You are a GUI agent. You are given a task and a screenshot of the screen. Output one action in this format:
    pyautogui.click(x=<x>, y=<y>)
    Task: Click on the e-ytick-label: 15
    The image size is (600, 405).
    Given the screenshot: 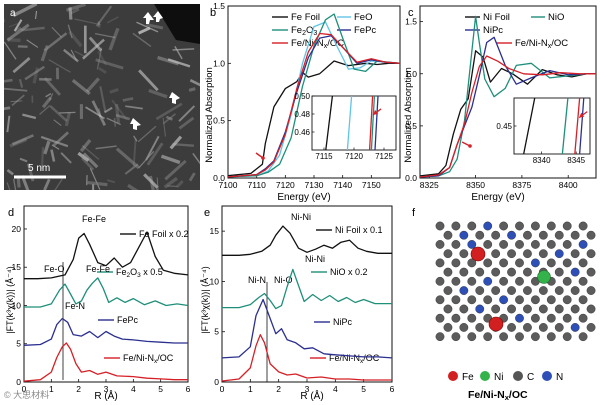 What is the action you would take?
    pyautogui.click(x=215, y=231)
    